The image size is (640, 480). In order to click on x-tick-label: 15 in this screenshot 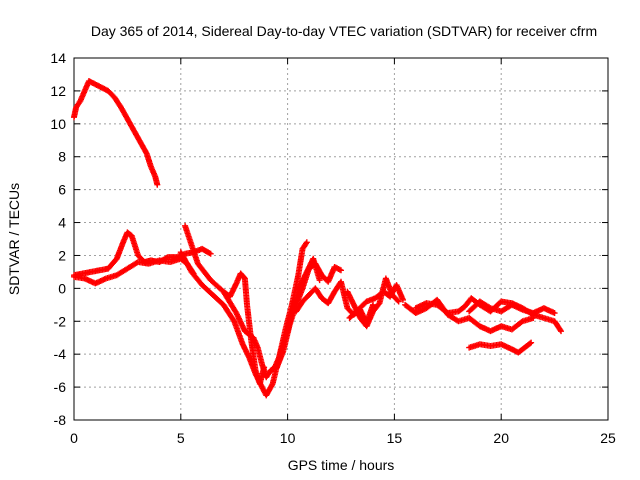, I will do `click(395, 438)`.